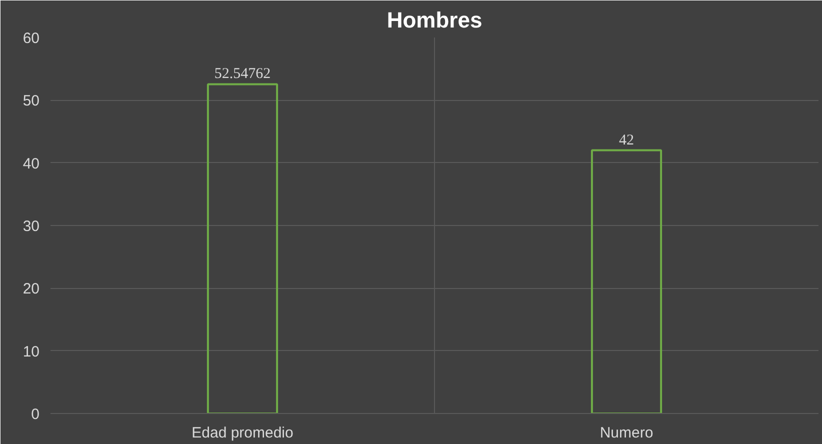 The height and width of the screenshot is (444, 822). I want to click on data-label: 52.54762, so click(242, 74).